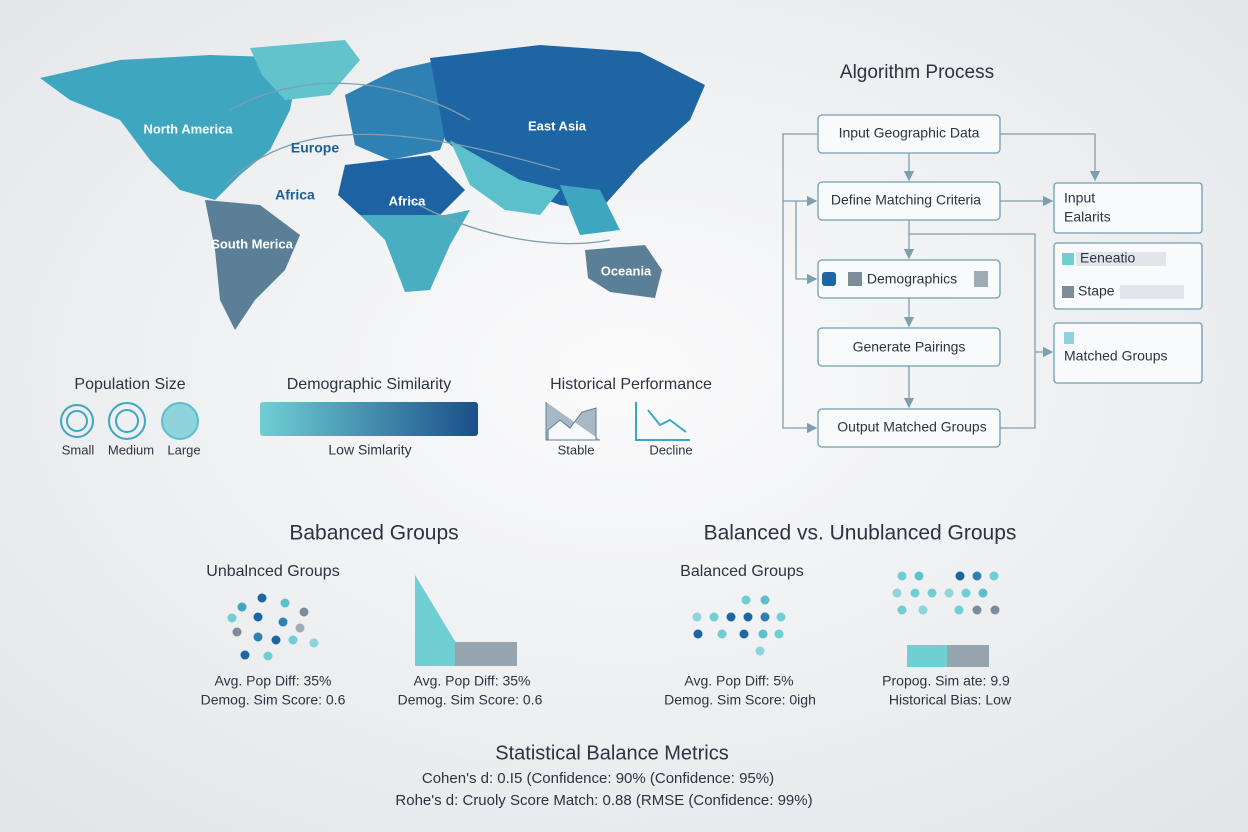 This screenshot has width=1248, height=832. I want to click on similarity-bar, so click(369, 419).